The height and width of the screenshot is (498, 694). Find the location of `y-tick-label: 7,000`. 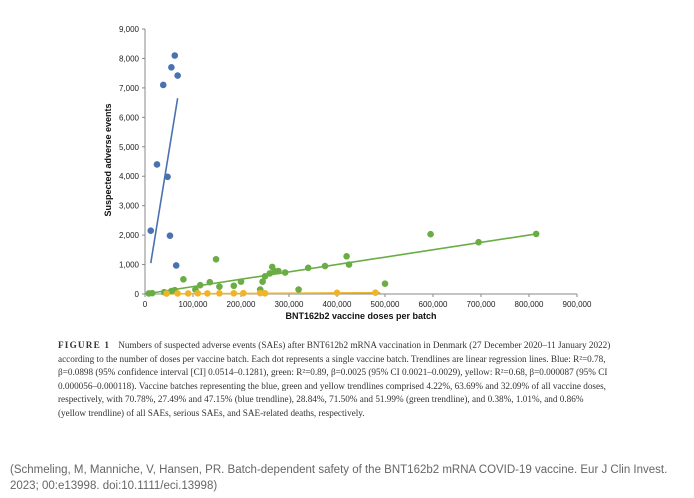

y-tick-label: 7,000 is located at coordinates (129, 88).